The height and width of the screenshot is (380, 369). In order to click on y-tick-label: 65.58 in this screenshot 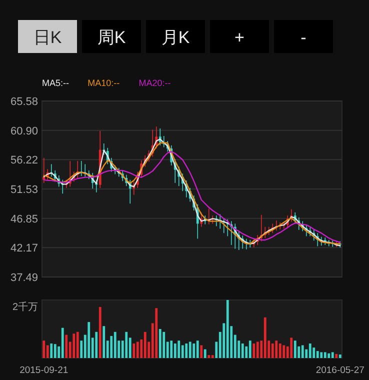, I will do `click(24, 102)`.